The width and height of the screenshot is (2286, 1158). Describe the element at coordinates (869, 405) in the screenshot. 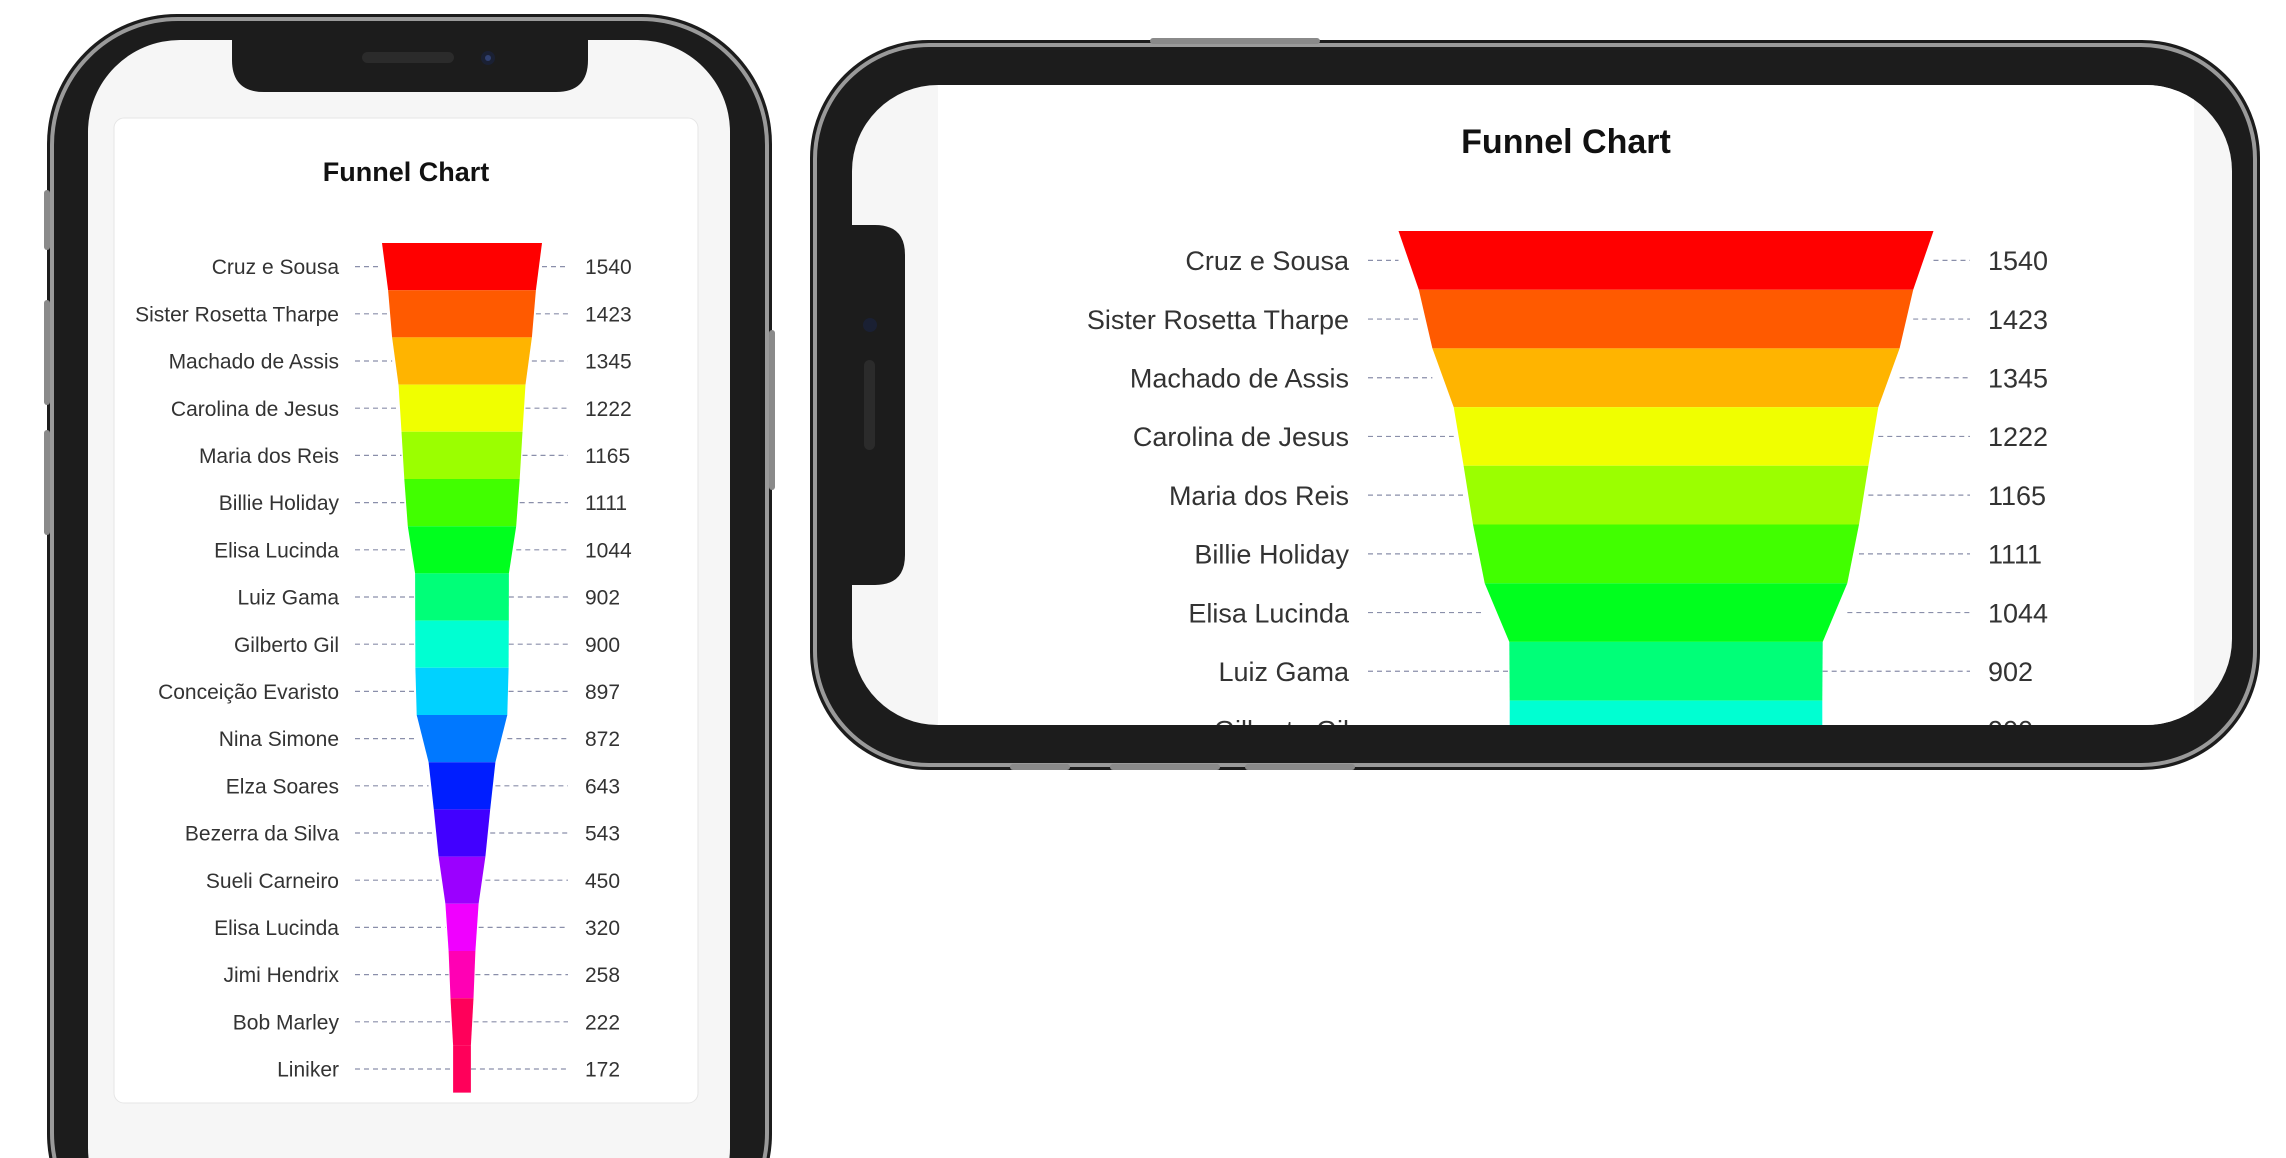

I see `landscape-speaker-grille` at that location.